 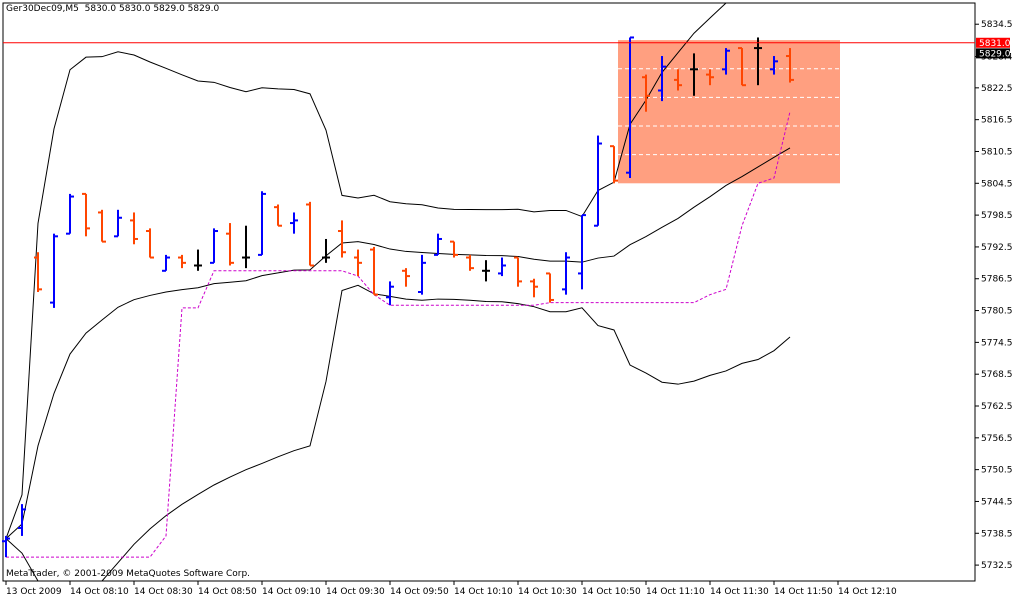 I want to click on y-tick-label: 5816.5, so click(x=997, y=121).